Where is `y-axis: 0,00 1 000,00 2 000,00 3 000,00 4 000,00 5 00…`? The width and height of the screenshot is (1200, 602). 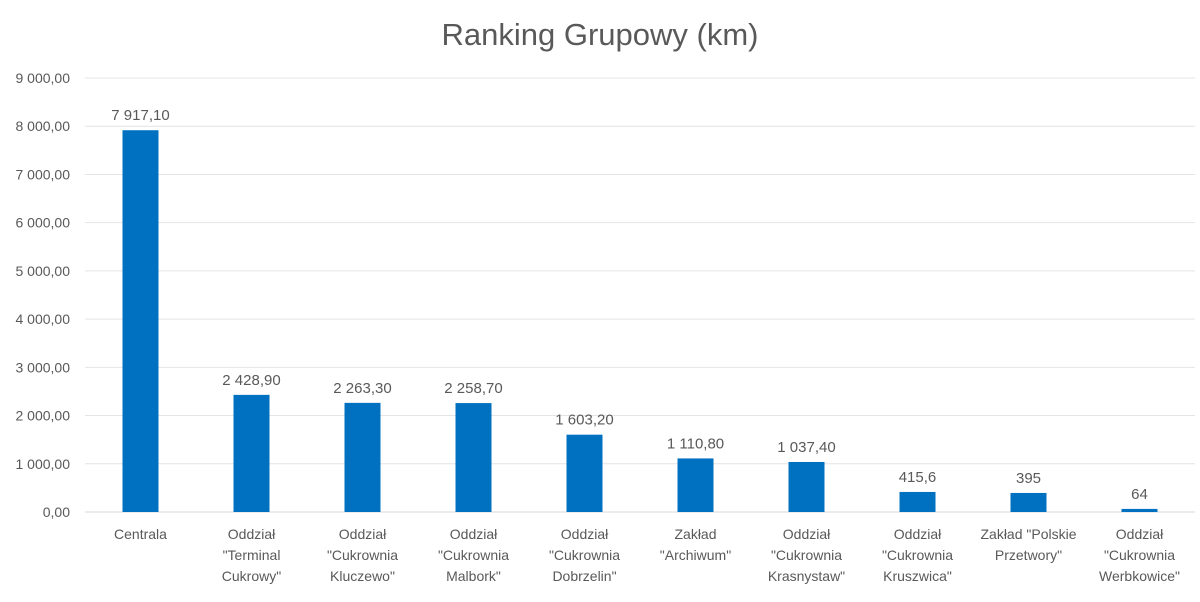 y-axis: 0,00 1 000,00 2 000,00 3 000,00 4 000,00 5 00… is located at coordinates (43, 295).